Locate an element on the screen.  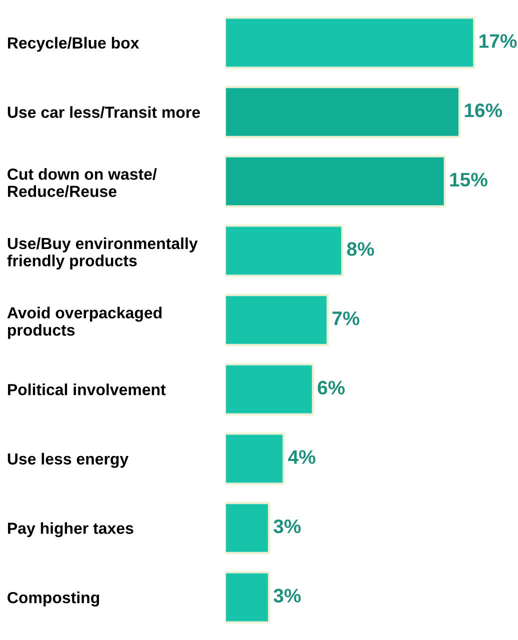
data-label: 8% is located at coordinates (360, 249).